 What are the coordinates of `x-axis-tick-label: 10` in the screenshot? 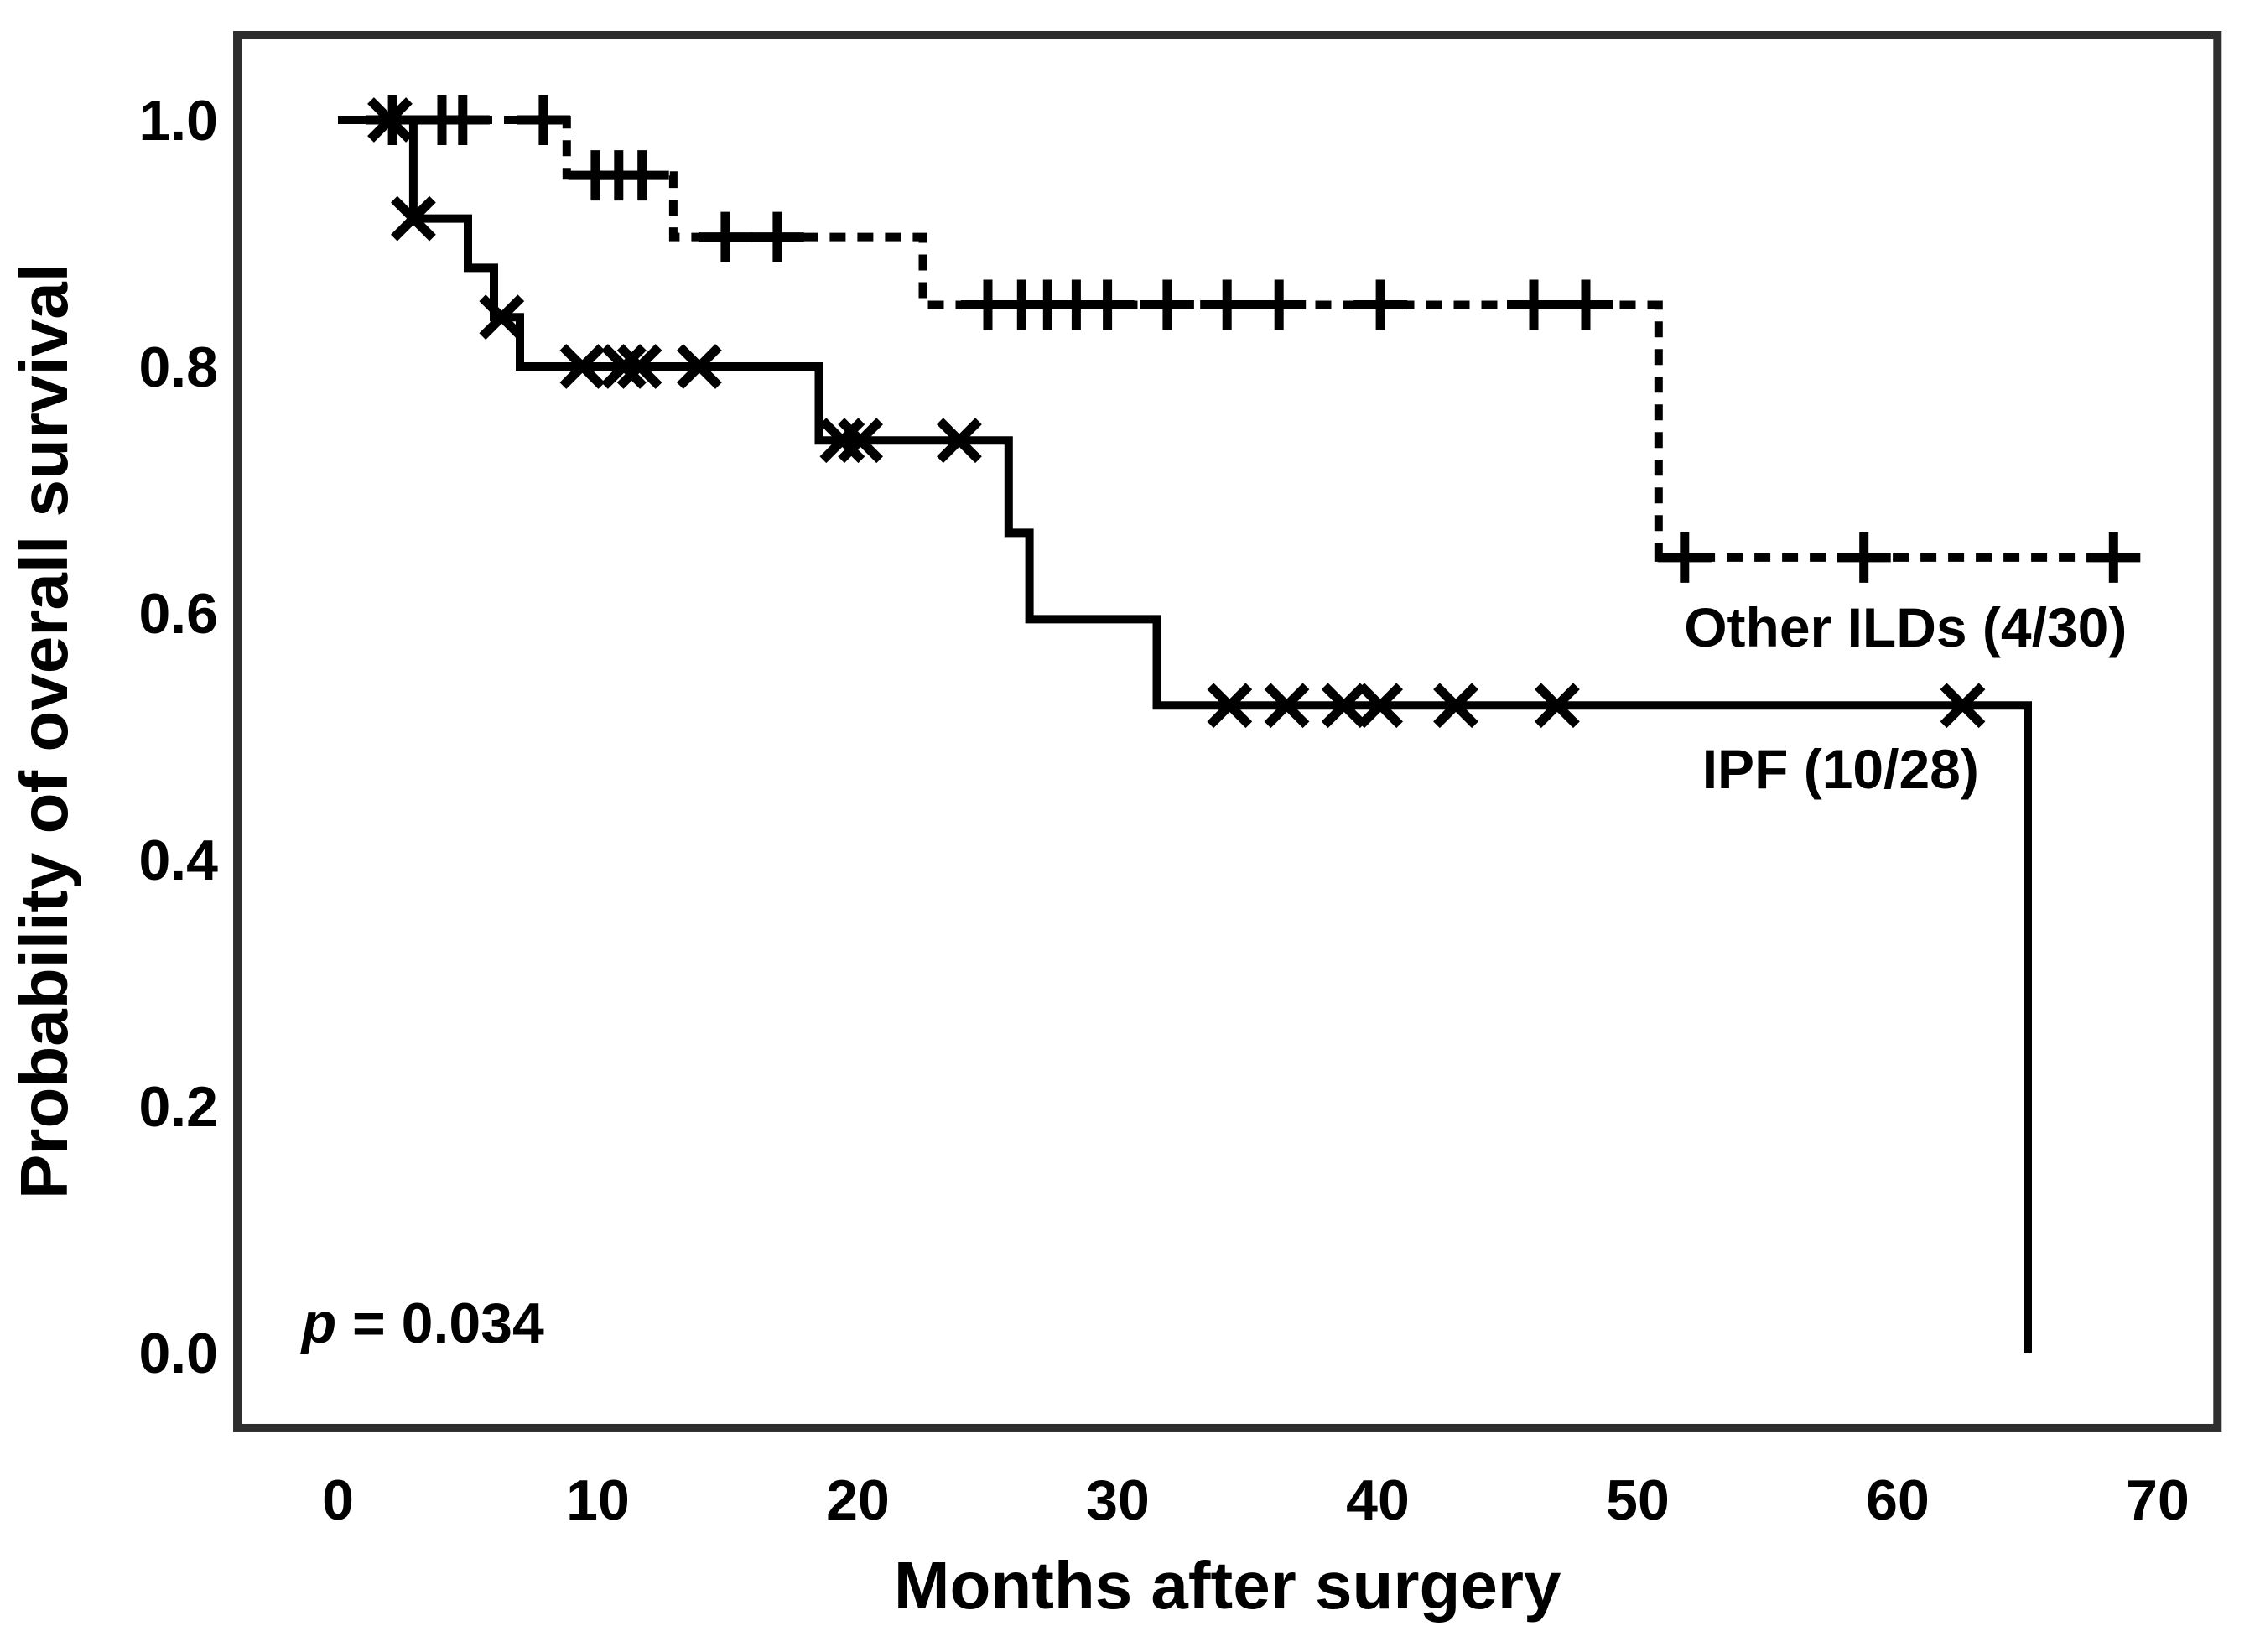 It's located at (598, 1500).